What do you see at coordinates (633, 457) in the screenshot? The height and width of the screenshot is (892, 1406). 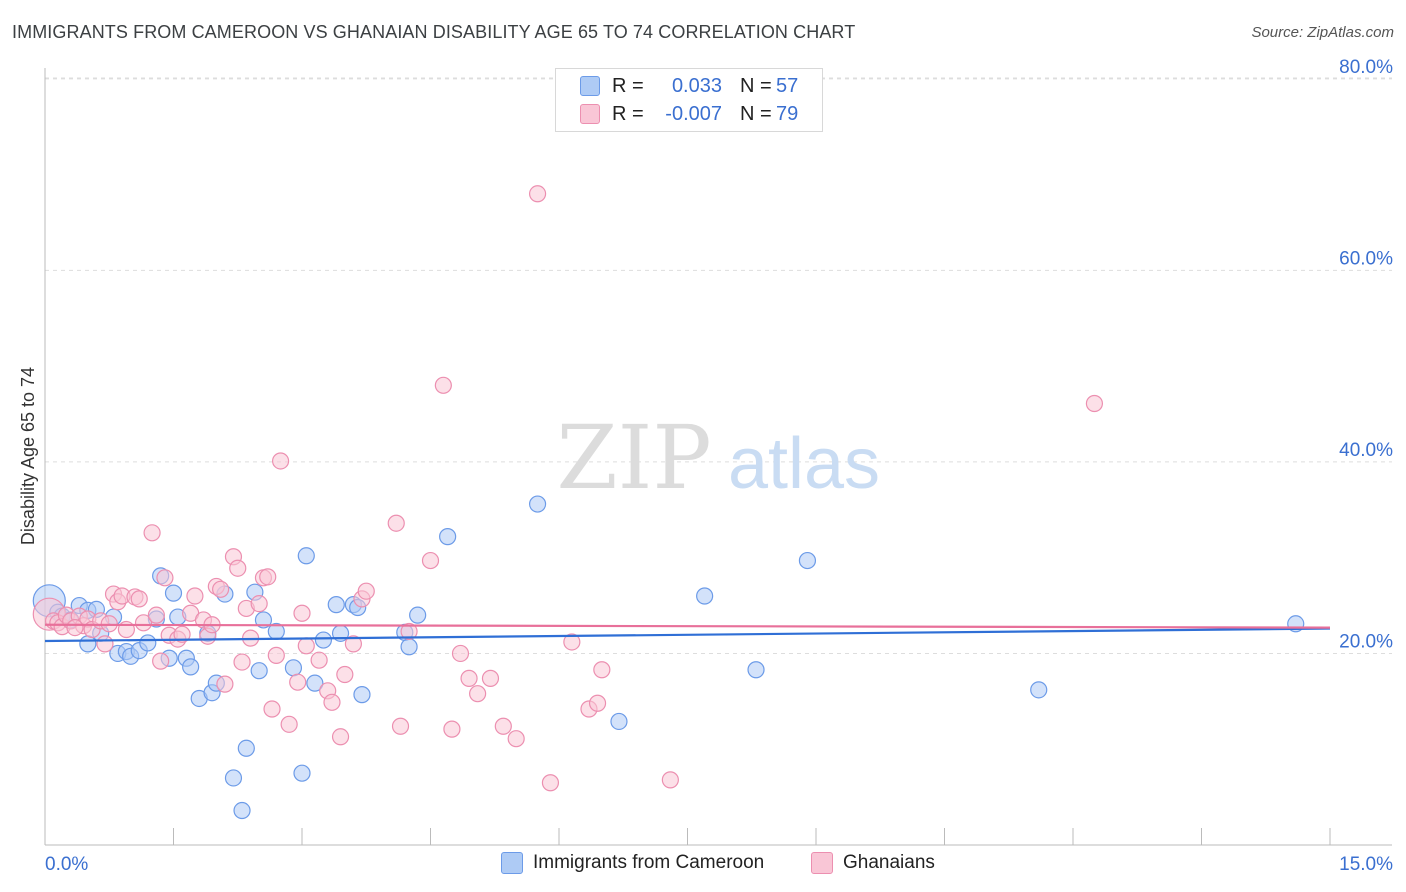 I see `watermark-zip: ZIP` at bounding box center [633, 457].